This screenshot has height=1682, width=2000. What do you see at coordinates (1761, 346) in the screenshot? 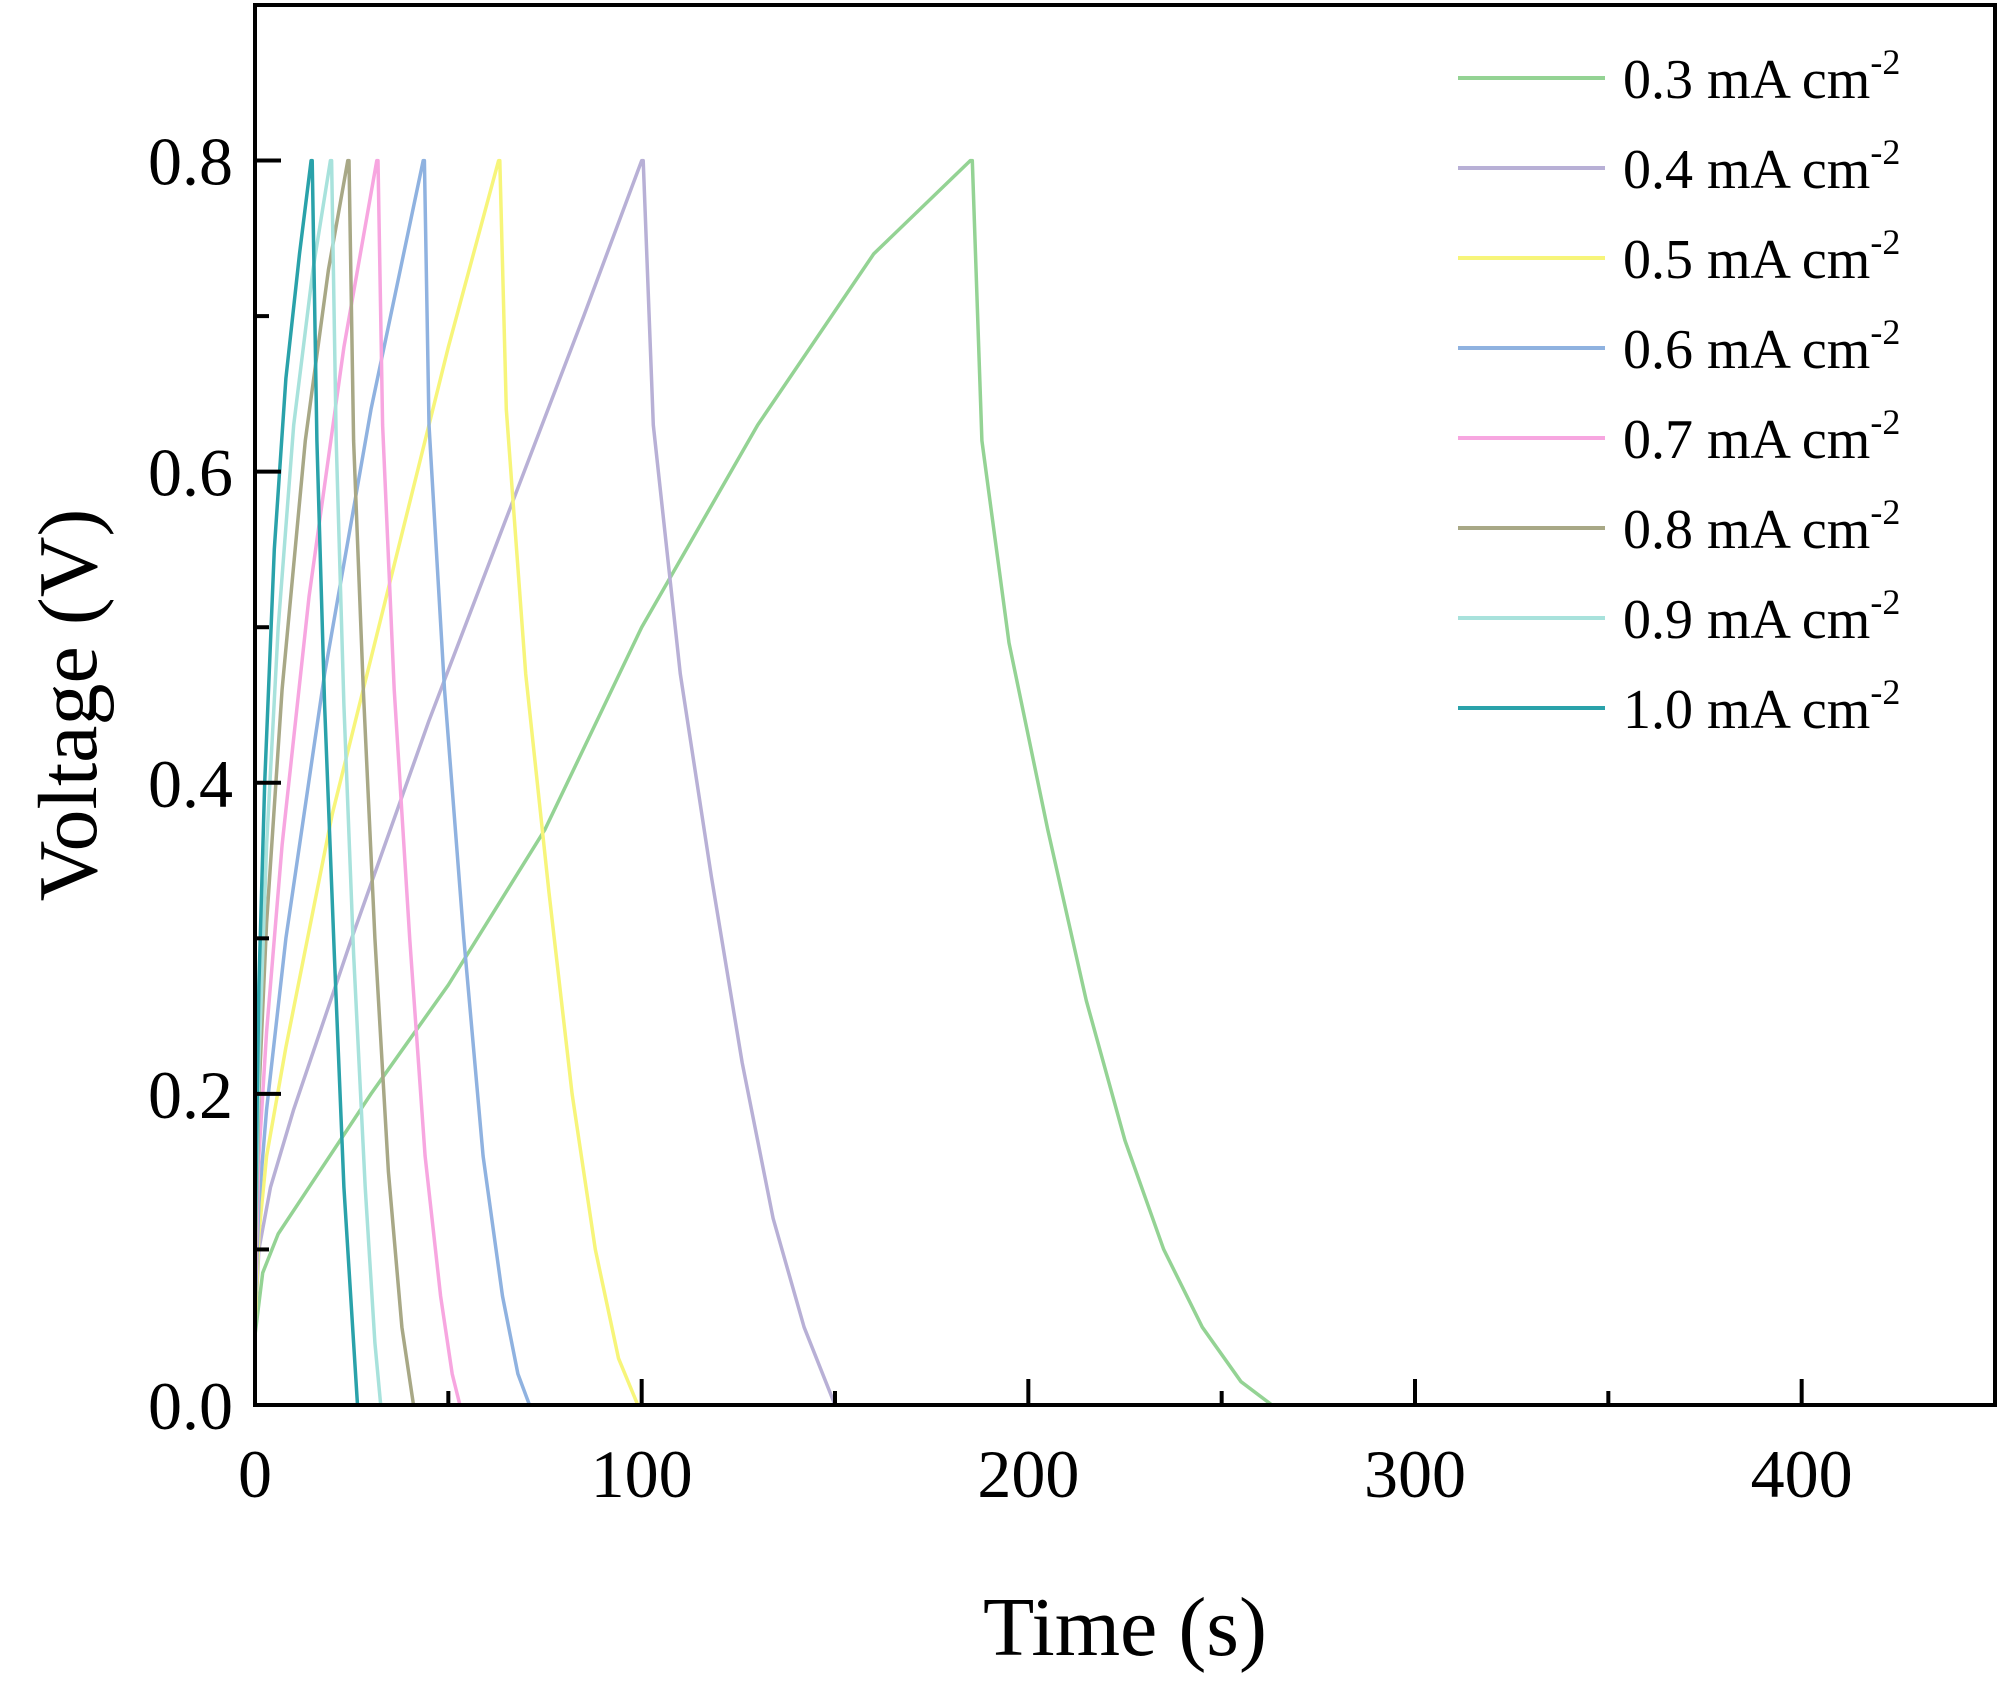
I see `legend-label-4: 0.6 mA cm-2` at bounding box center [1761, 346].